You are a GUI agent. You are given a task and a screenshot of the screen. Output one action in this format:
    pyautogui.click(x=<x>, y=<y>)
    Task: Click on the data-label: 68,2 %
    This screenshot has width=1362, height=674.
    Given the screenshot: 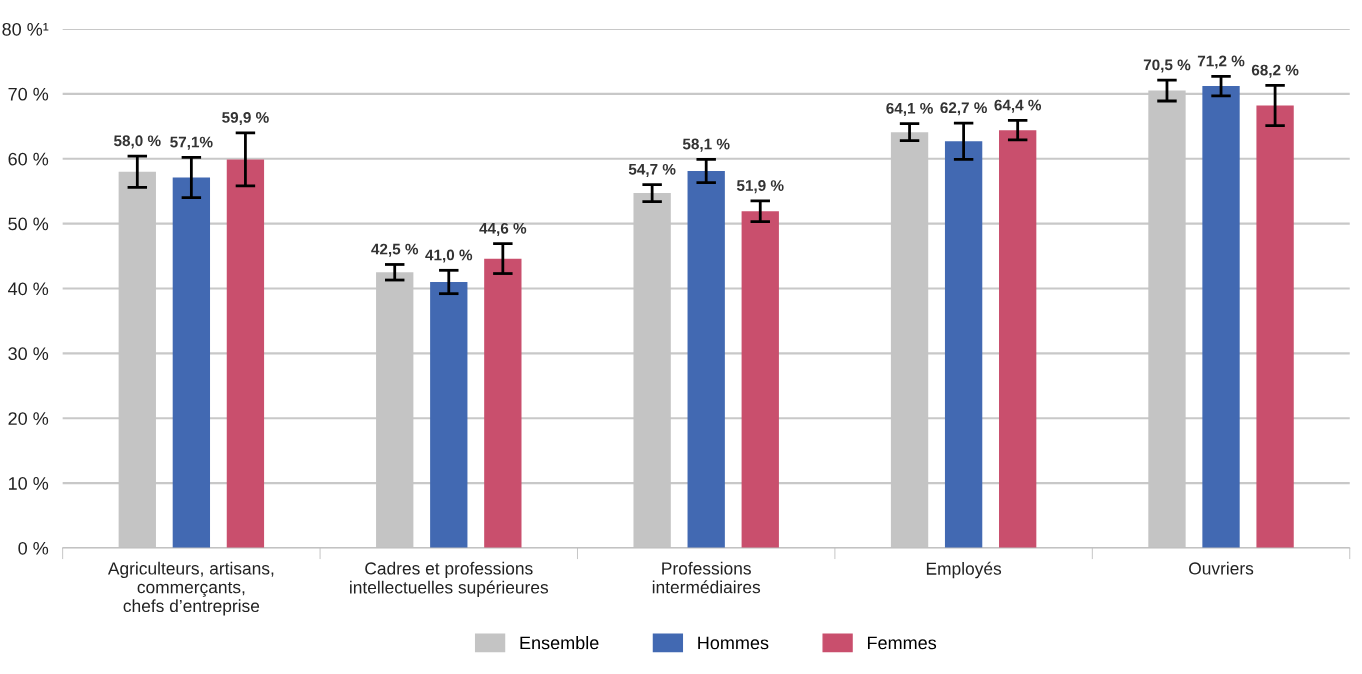 What is the action you would take?
    pyautogui.click(x=1275, y=71)
    